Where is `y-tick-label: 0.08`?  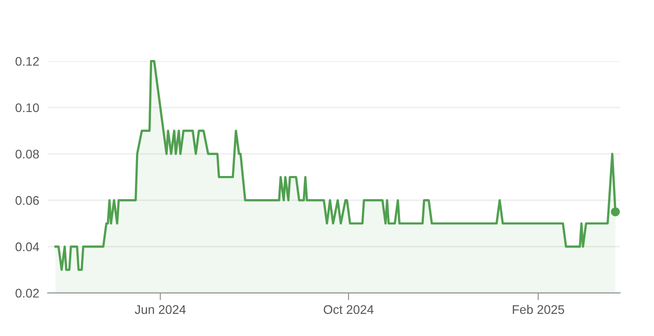 y-tick-label: 0.08 is located at coordinates (27, 154).